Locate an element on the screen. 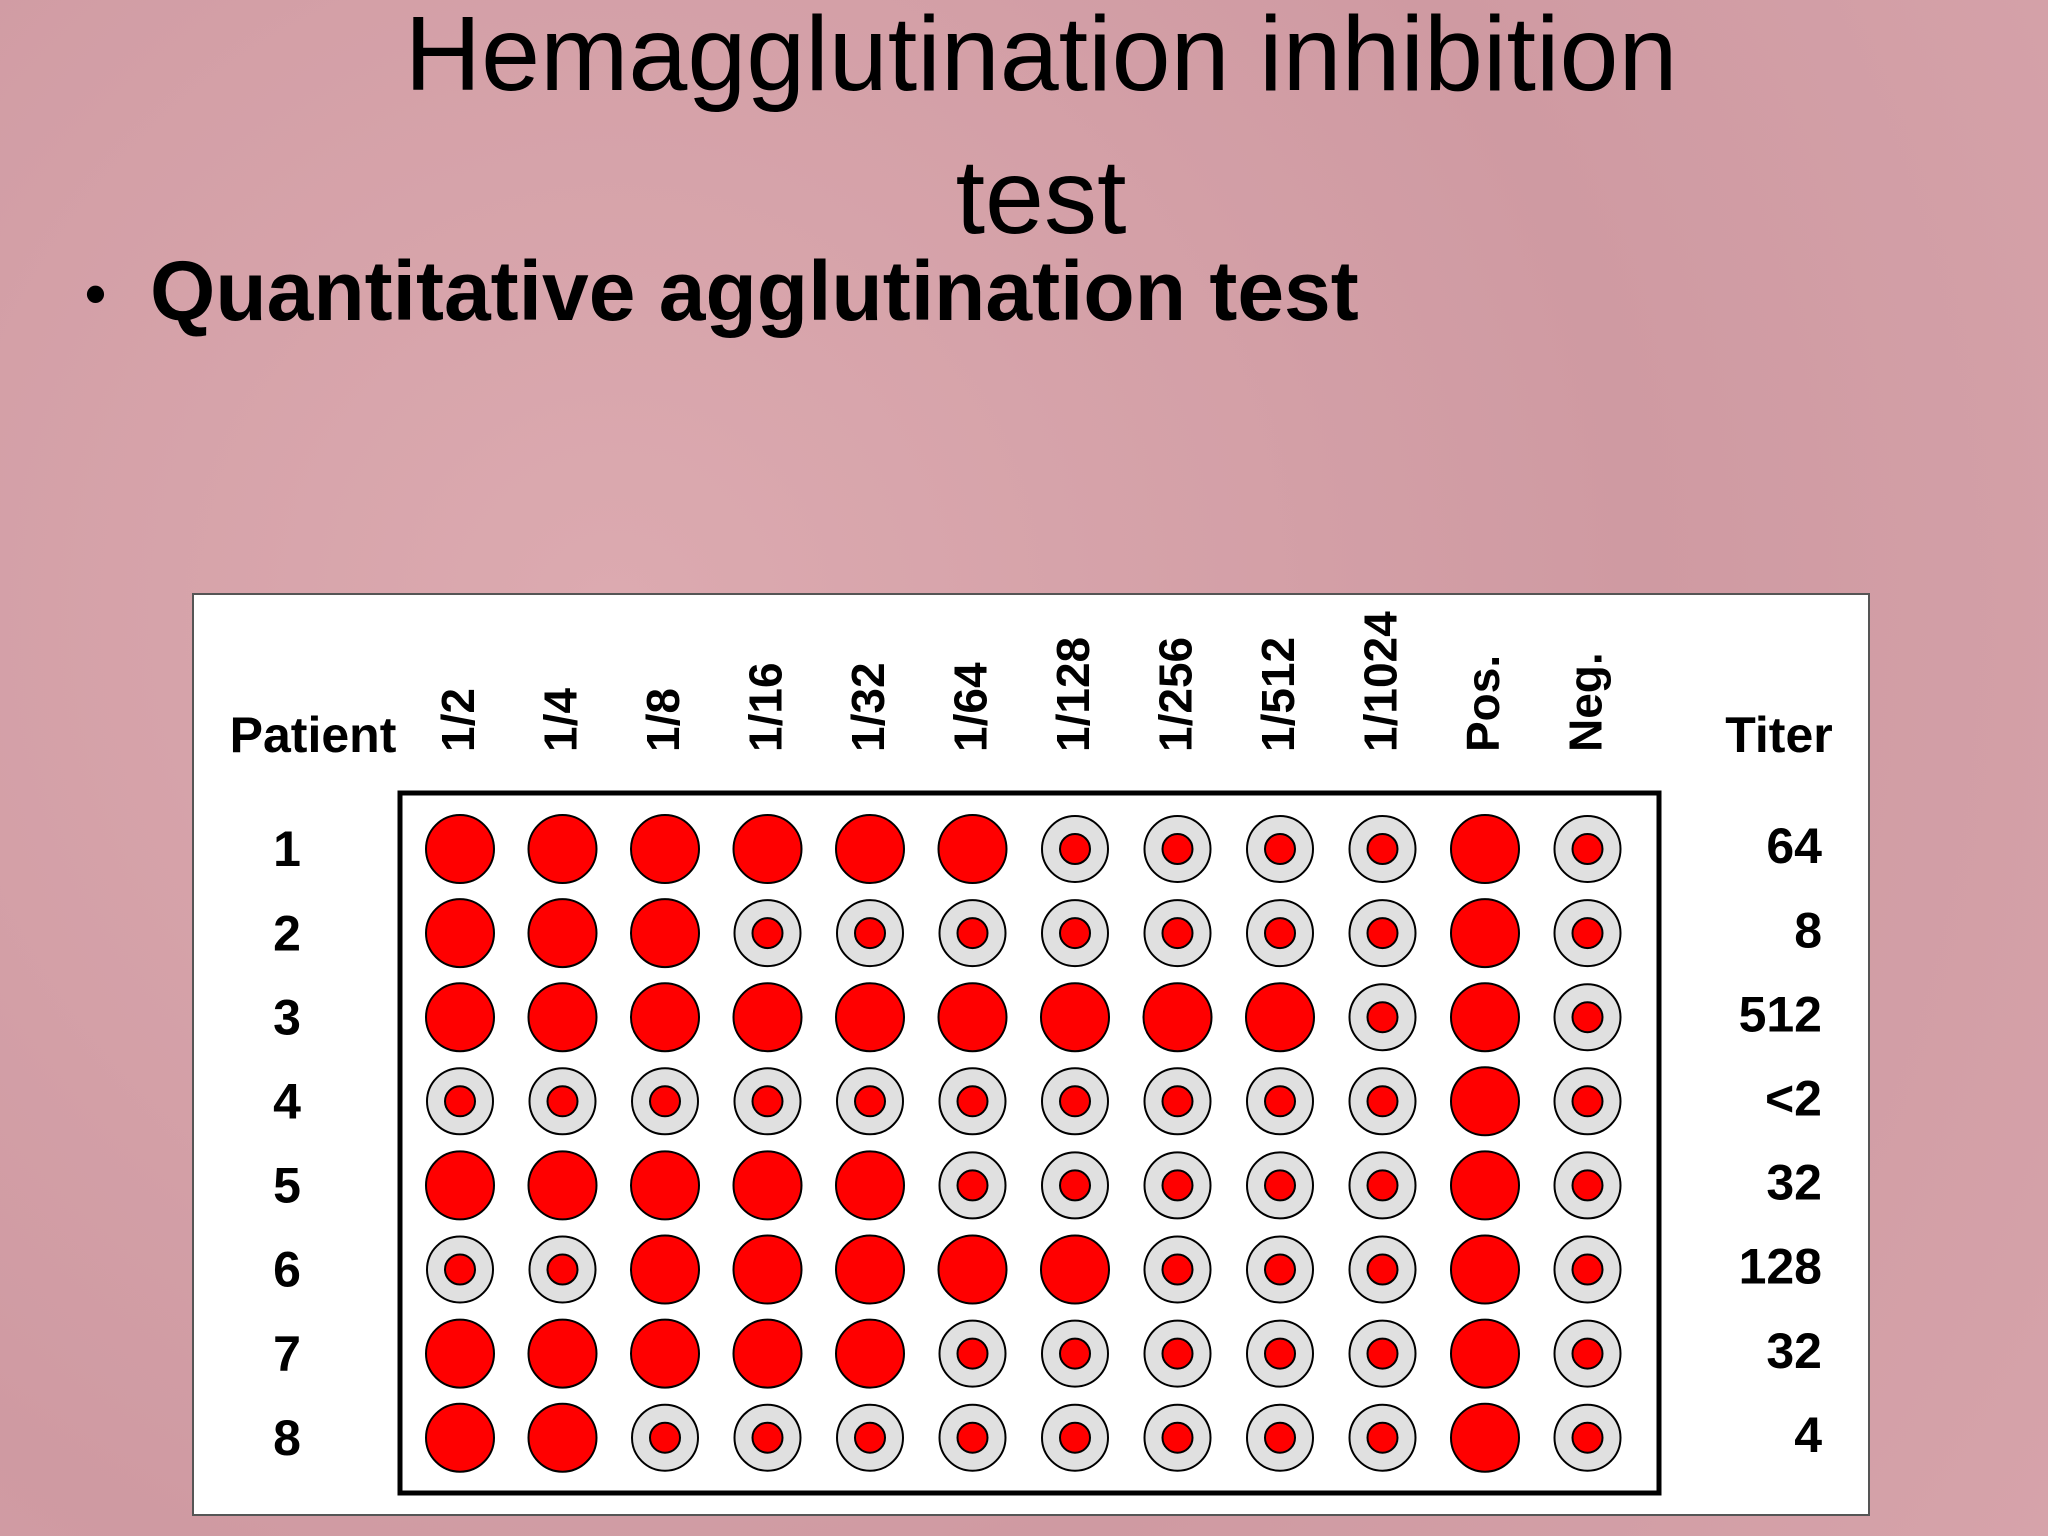 The height and width of the screenshot is (1536, 2048). column-header: 1/512 is located at coordinates (1278, 694).